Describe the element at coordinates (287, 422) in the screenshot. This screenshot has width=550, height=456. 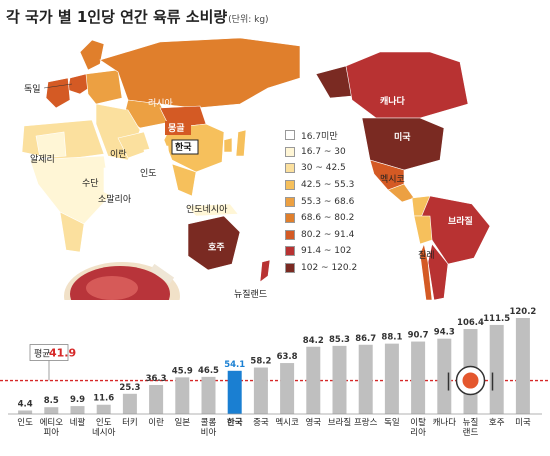
I see `category-label: 멕시코` at that location.